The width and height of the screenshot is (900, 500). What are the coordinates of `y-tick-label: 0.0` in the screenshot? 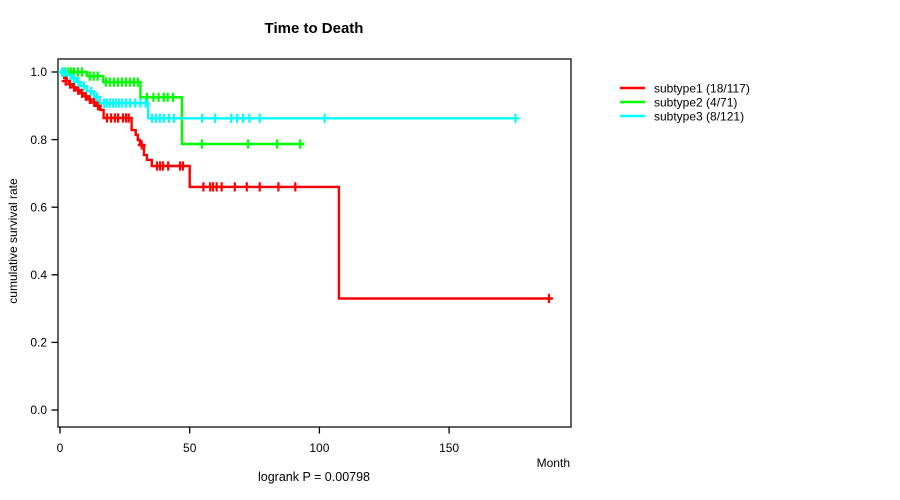 It's located at (38, 410).